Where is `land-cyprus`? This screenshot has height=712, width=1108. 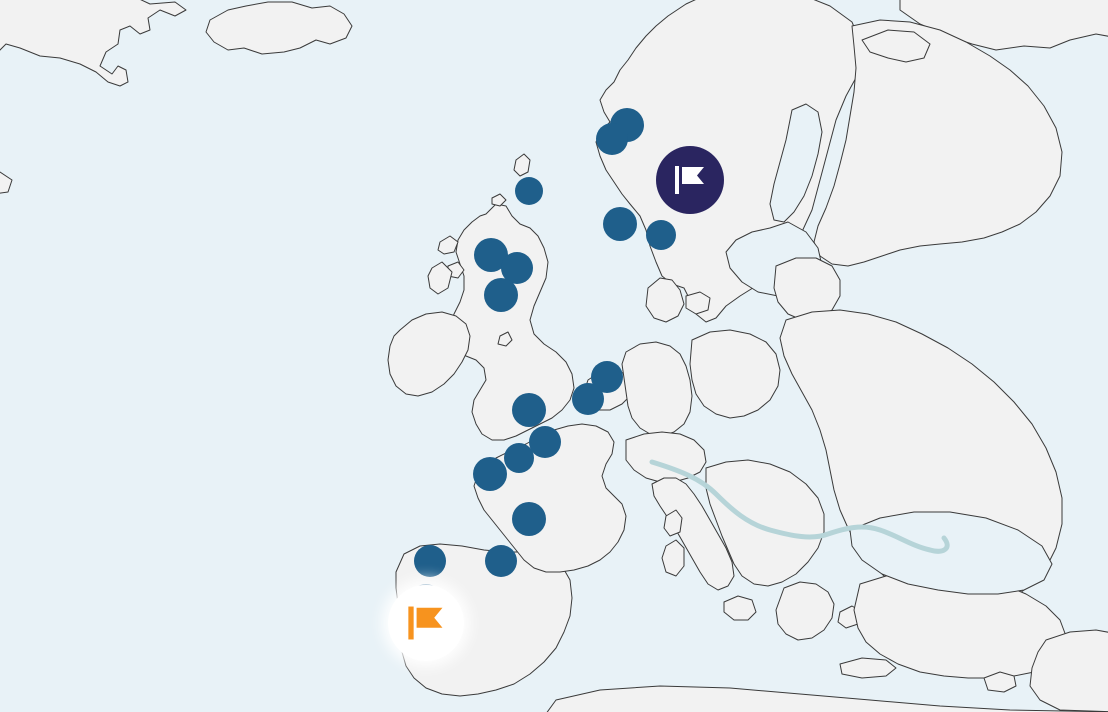
land-cyprus is located at coordinates (1000, 682).